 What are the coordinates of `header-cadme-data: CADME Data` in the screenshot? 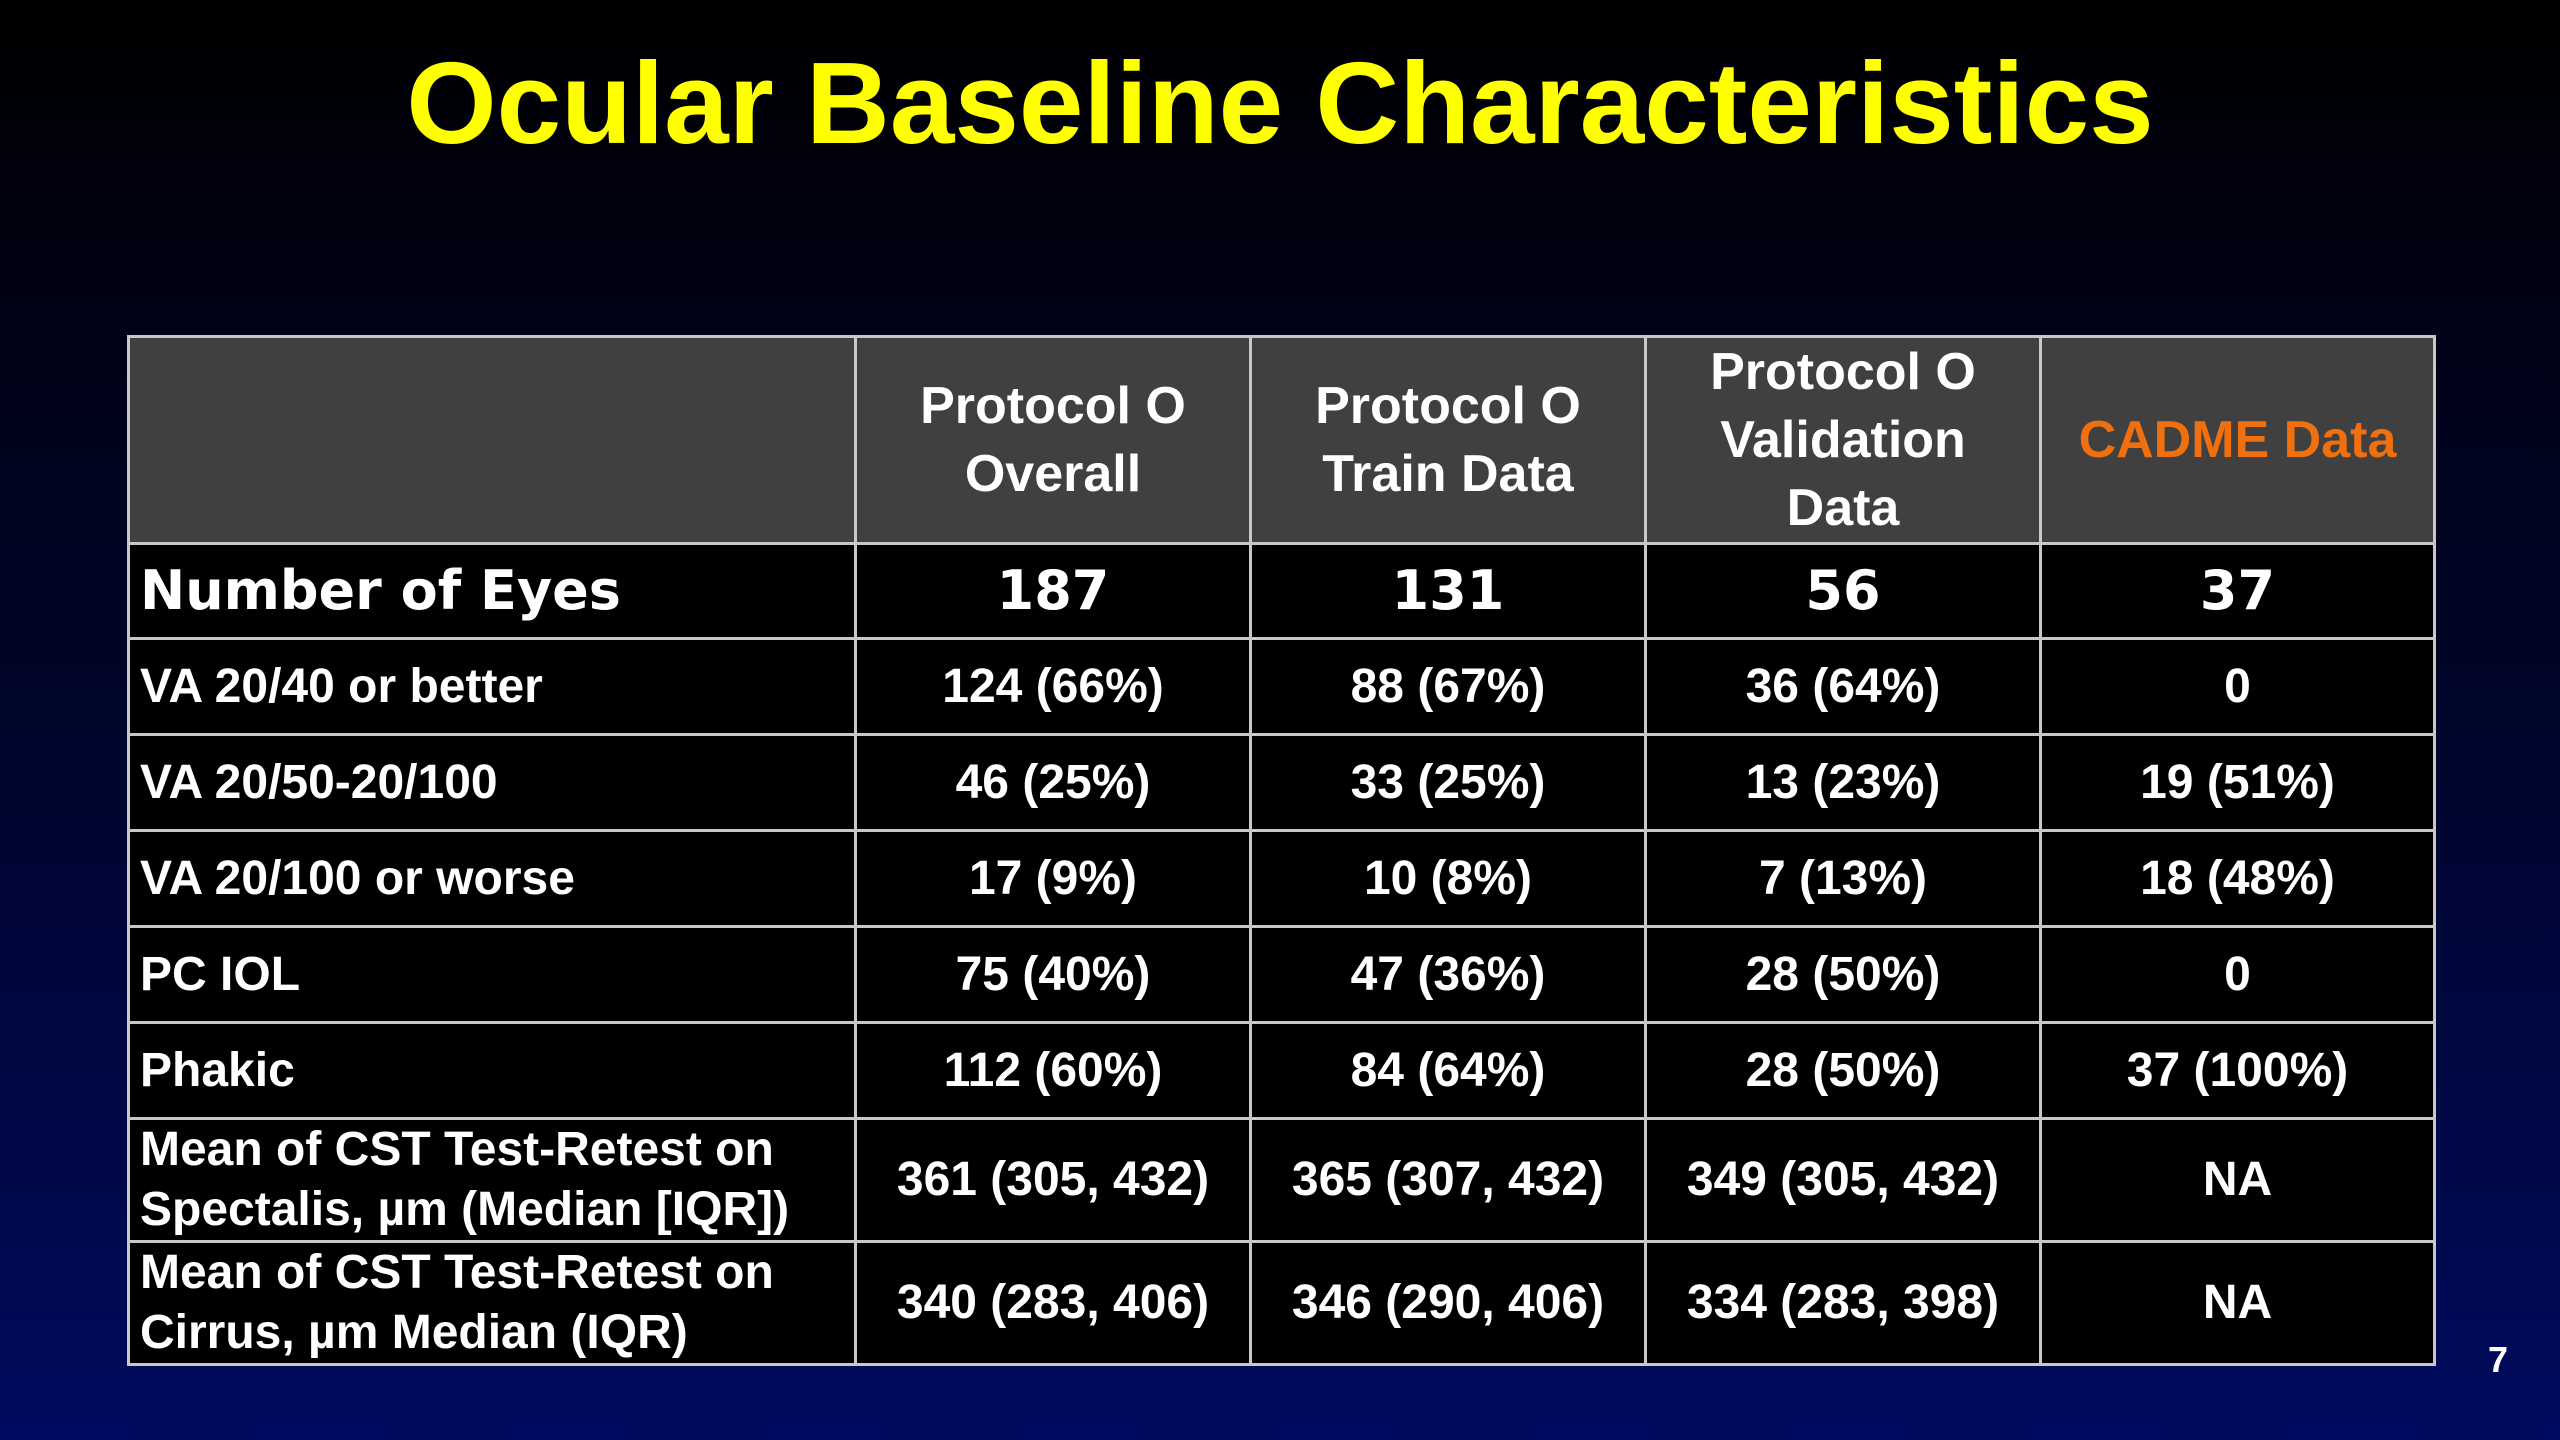 It's located at (2237, 440).